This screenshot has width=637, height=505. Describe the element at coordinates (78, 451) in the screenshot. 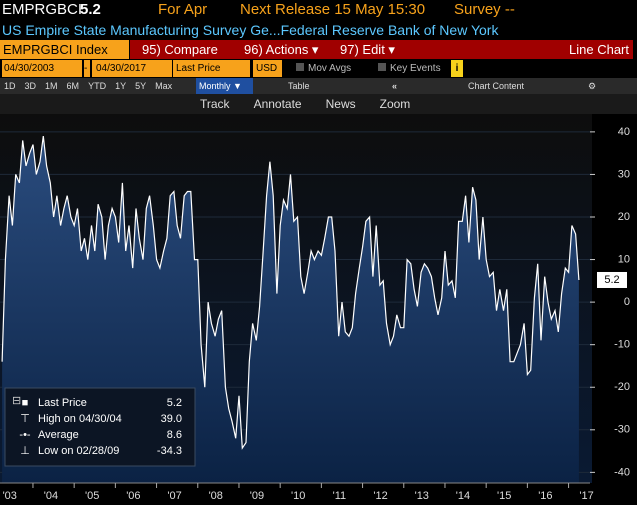

I see `legend-name: Low on 02/28/09` at that location.